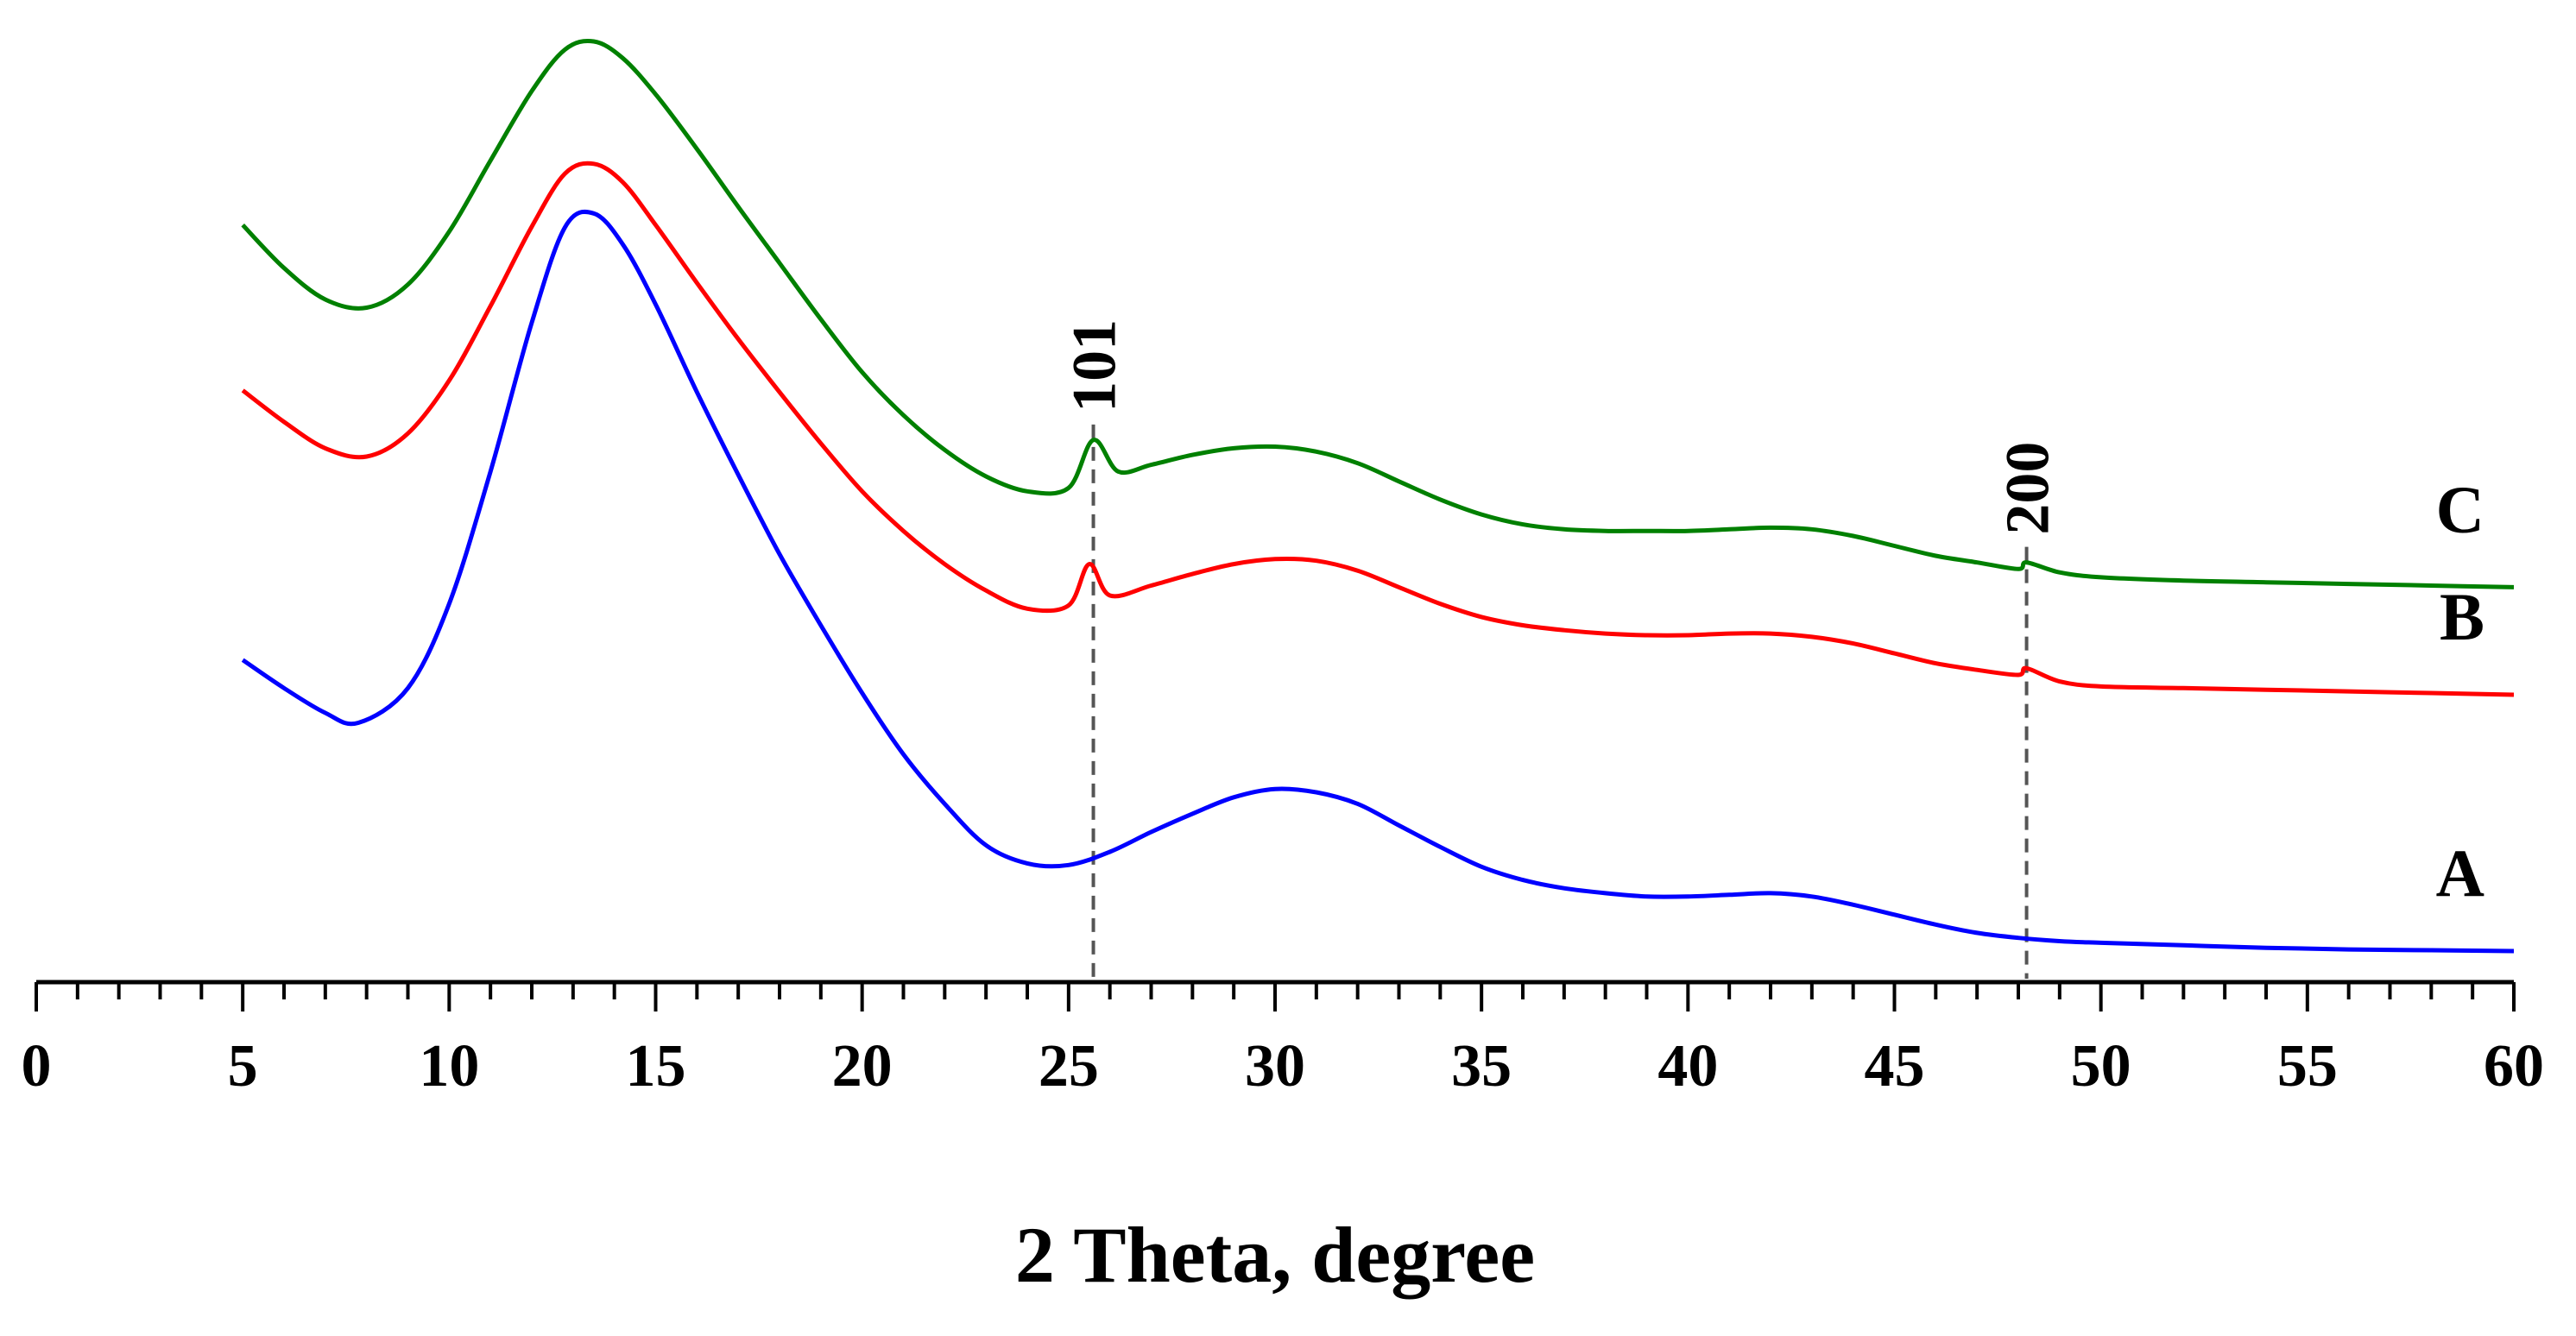  Describe the element at coordinates (1094, 366) in the screenshot. I see `peak-label-101: 101` at that location.